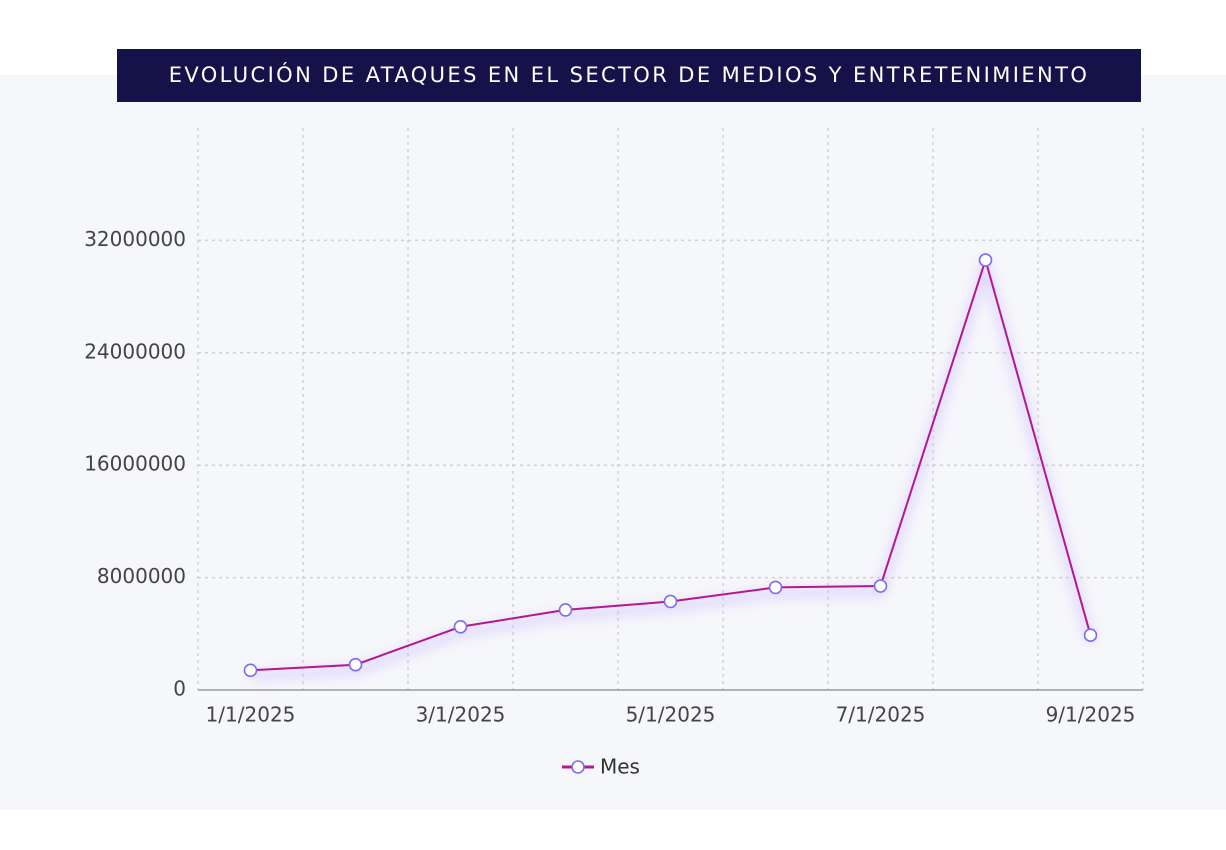 The image size is (1226, 850). Describe the element at coordinates (135, 351) in the screenshot. I see `y-tick-label: 24000000` at that location.